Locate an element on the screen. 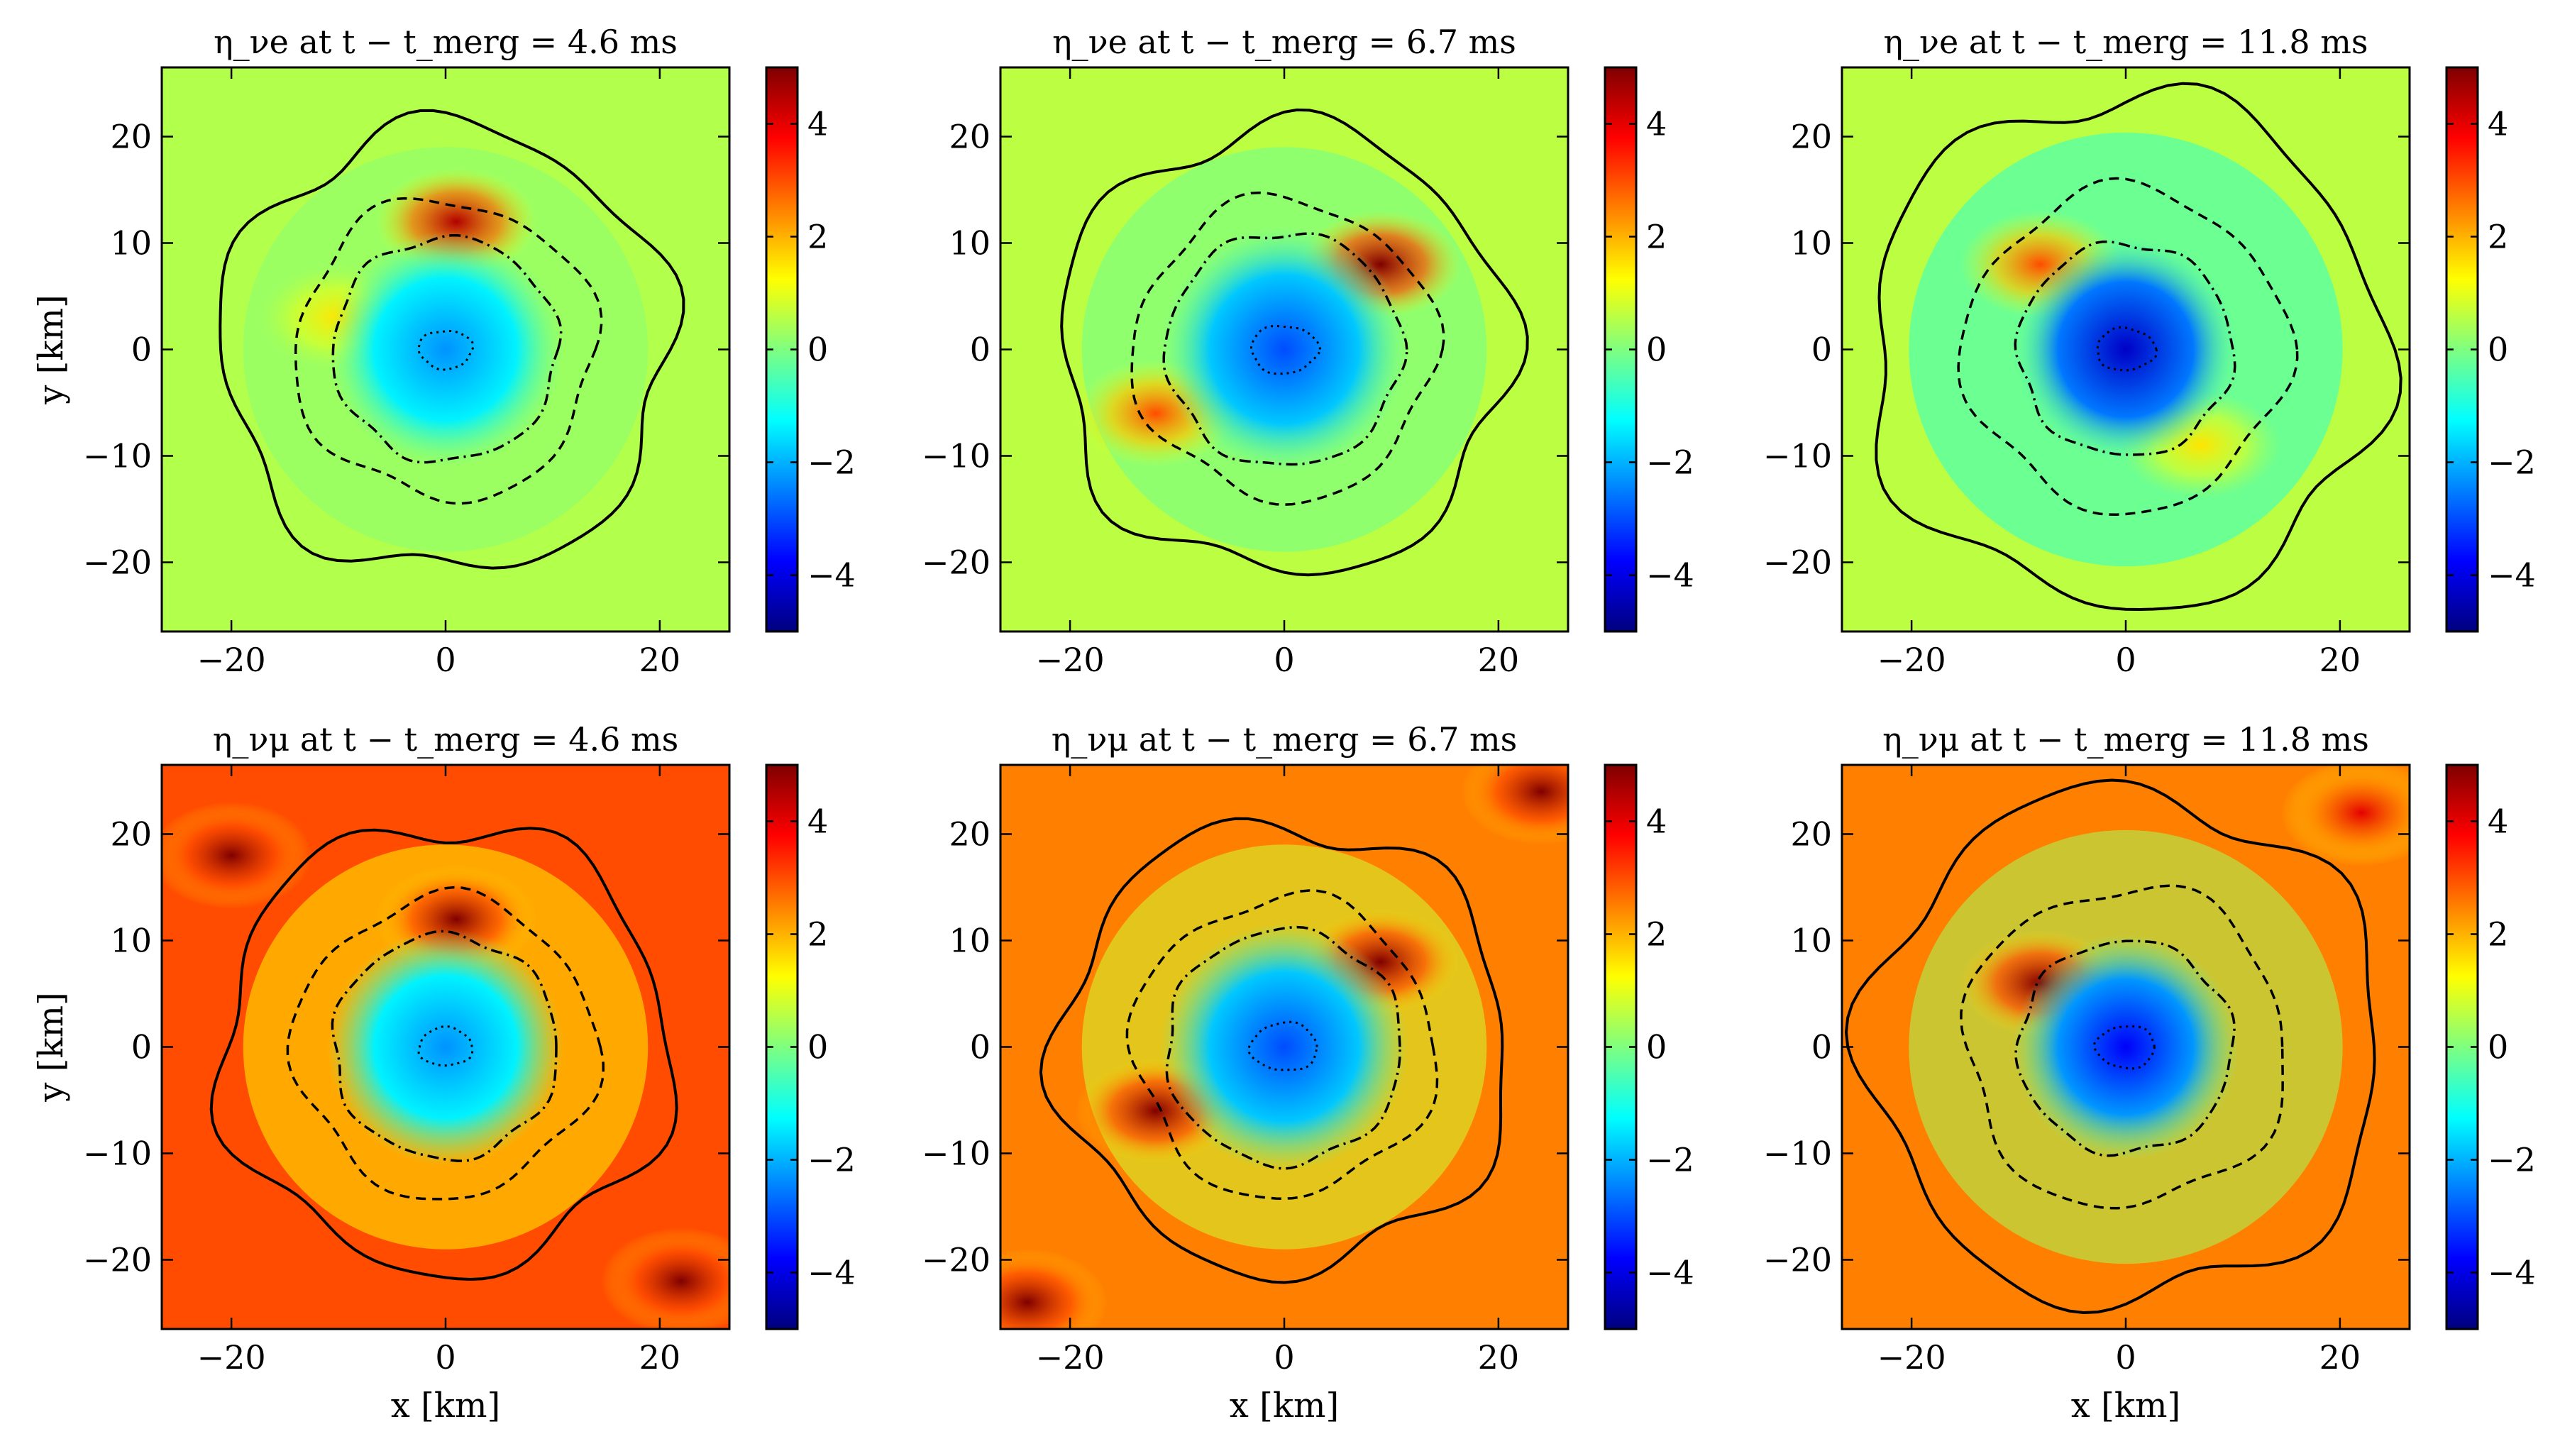 Image resolution: width=2560 pixels, height=1456 pixels. panel-title: η_νμ at t − t_merg = 4.6 ms is located at coordinates (445, 740).